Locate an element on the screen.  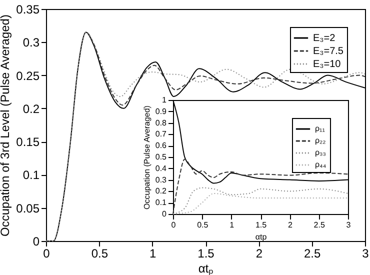
legend-label: E₃=2 is located at coordinates (324, 38).